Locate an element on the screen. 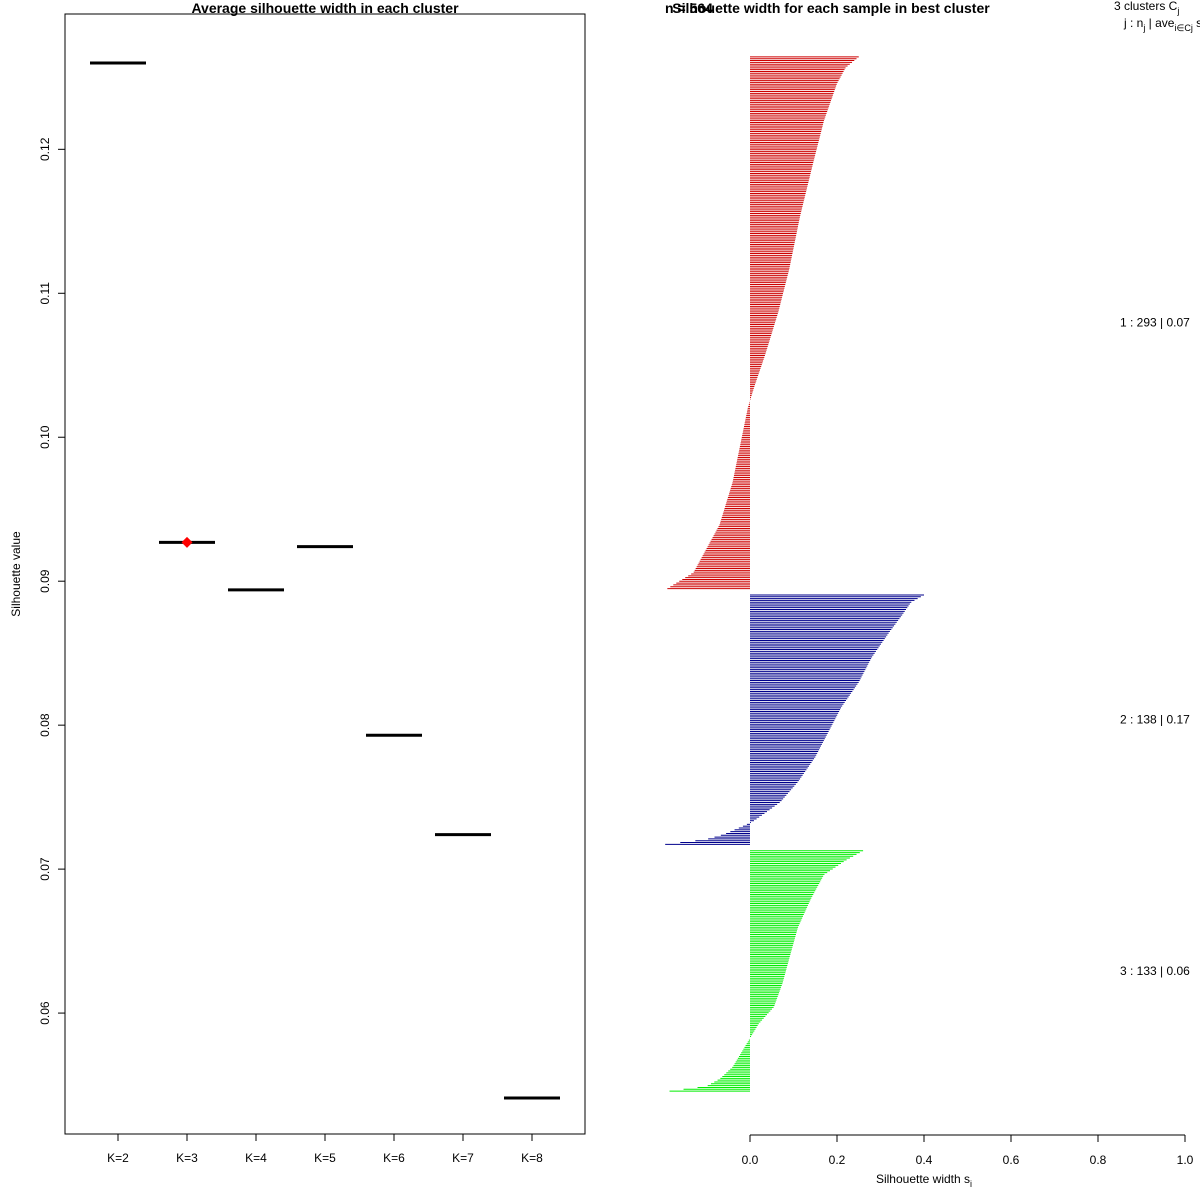 The width and height of the screenshot is (1200, 1200). left-y-tick-label: 0.11 is located at coordinates (45, 293).